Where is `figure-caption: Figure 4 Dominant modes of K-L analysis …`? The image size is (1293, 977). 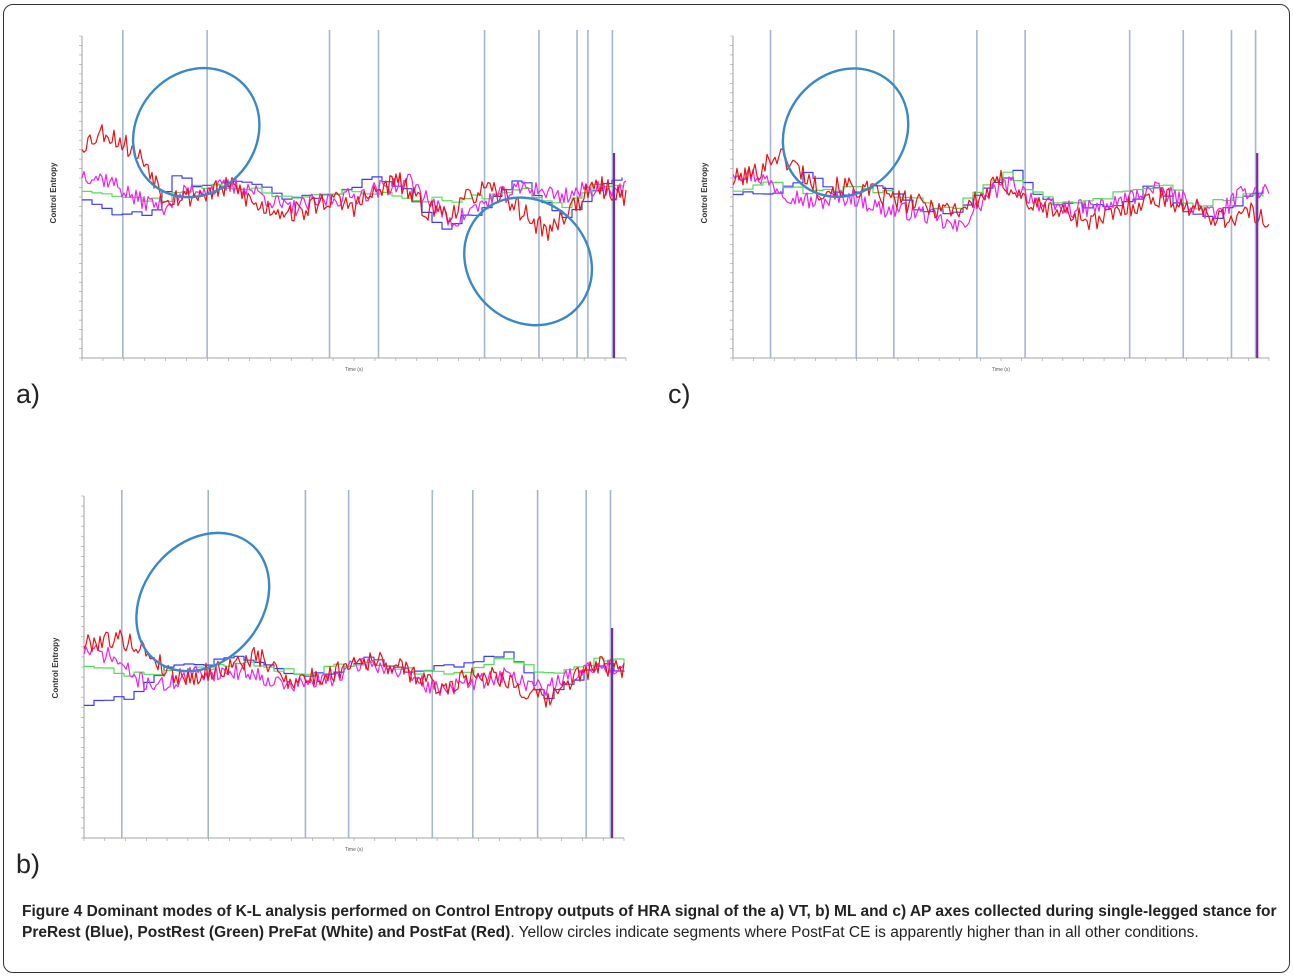 figure-caption: Figure 4 Dominant modes of K-L analysis … is located at coordinates (651, 922).